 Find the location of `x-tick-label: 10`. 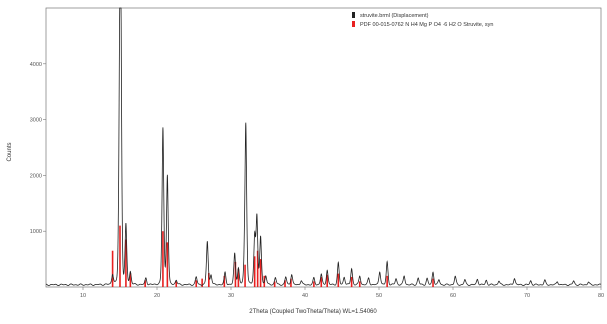

x-tick-label: 10 is located at coordinates (83, 296).